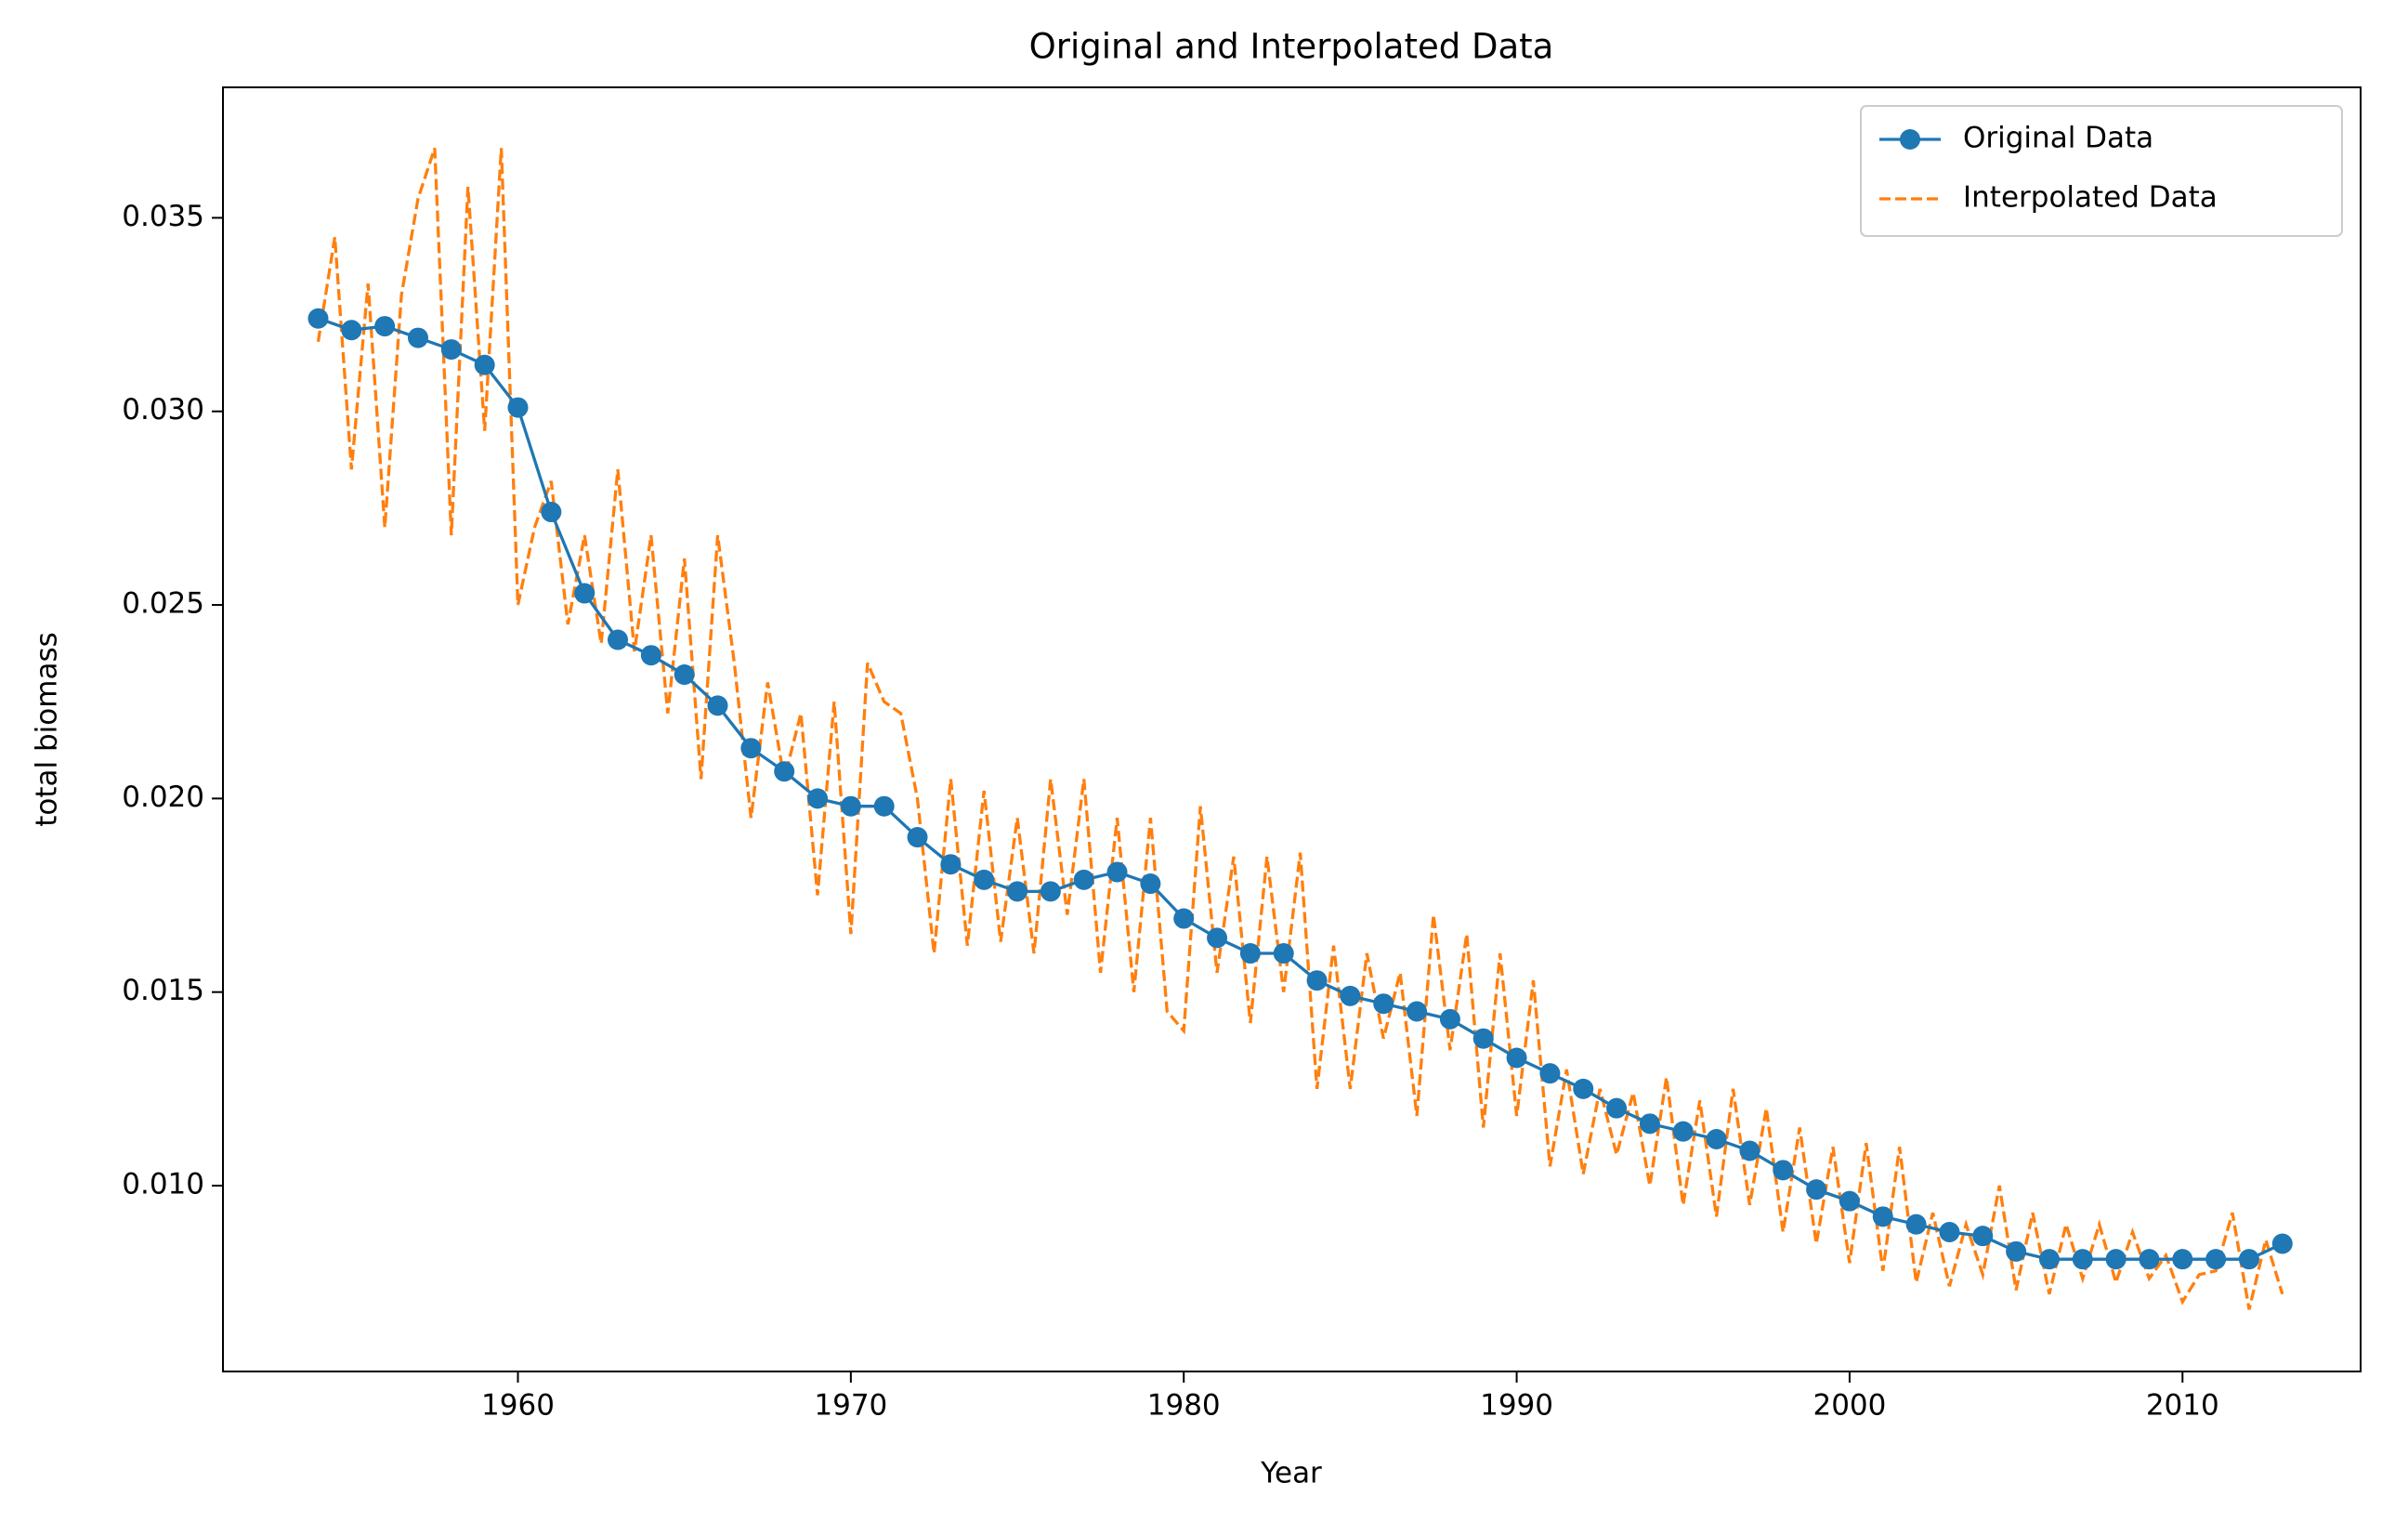 The height and width of the screenshot is (1522, 2408). What do you see at coordinates (163, 798) in the screenshot?
I see `y-tick-label: 0.020` at bounding box center [163, 798].